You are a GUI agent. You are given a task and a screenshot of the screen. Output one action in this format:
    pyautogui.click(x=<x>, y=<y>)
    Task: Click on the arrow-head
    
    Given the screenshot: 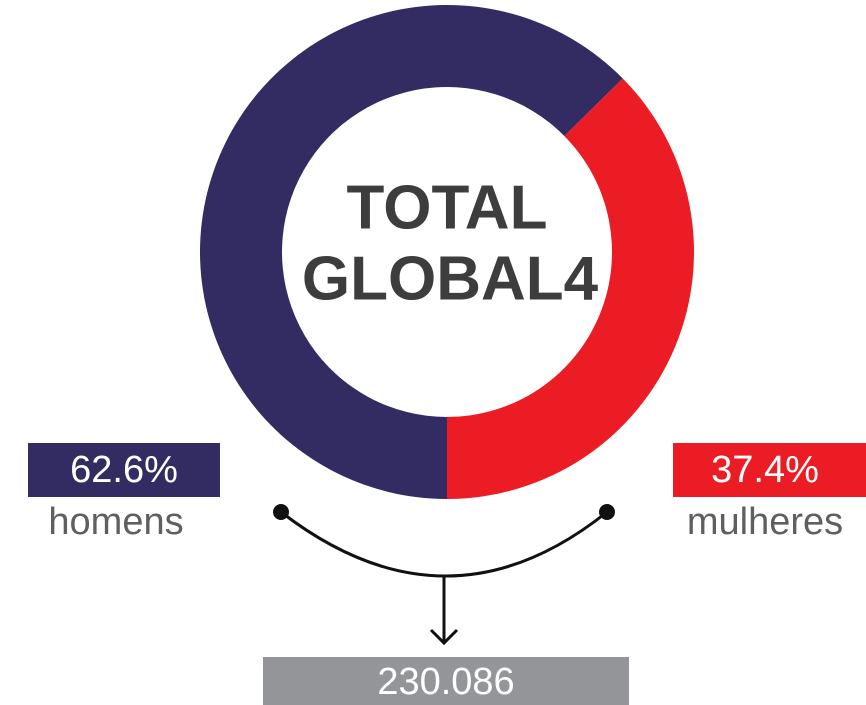 What is the action you would take?
    pyautogui.click(x=444, y=637)
    